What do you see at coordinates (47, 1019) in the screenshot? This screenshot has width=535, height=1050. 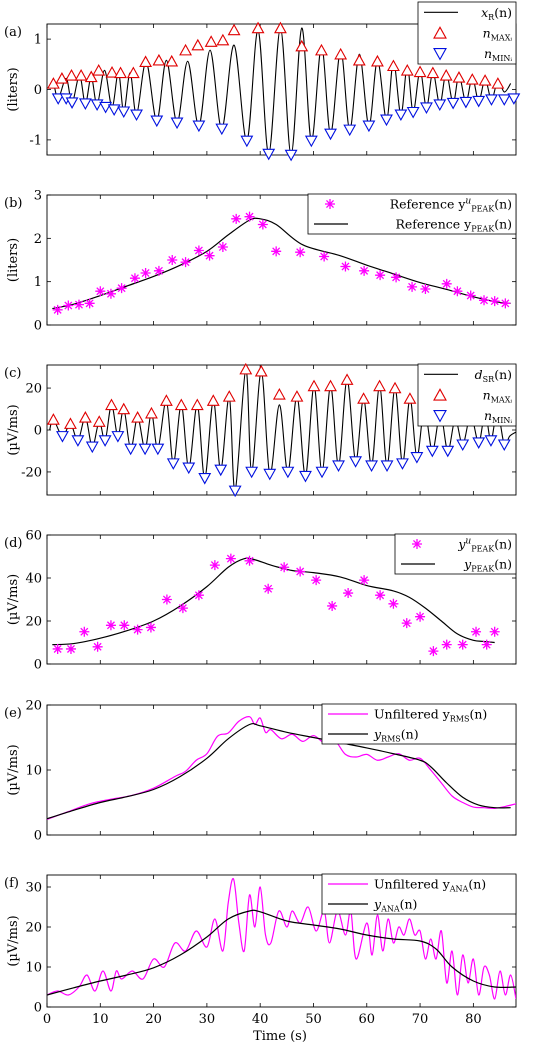 I see `x-tick-label: 0` at bounding box center [47, 1019].